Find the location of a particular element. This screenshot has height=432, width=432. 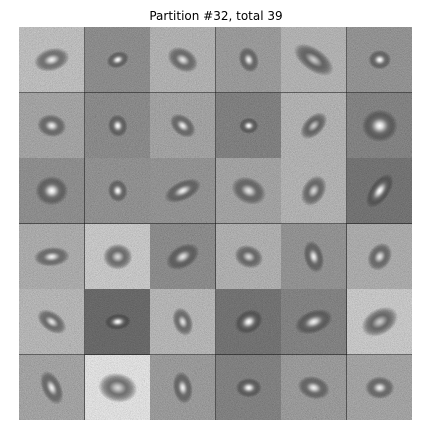

figure-title: Partition #32, total 39 is located at coordinates (216, 16).